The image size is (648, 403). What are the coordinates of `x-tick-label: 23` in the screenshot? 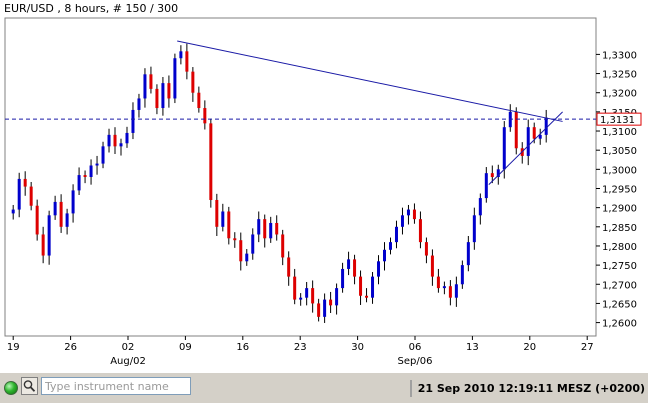 It's located at (300, 347).